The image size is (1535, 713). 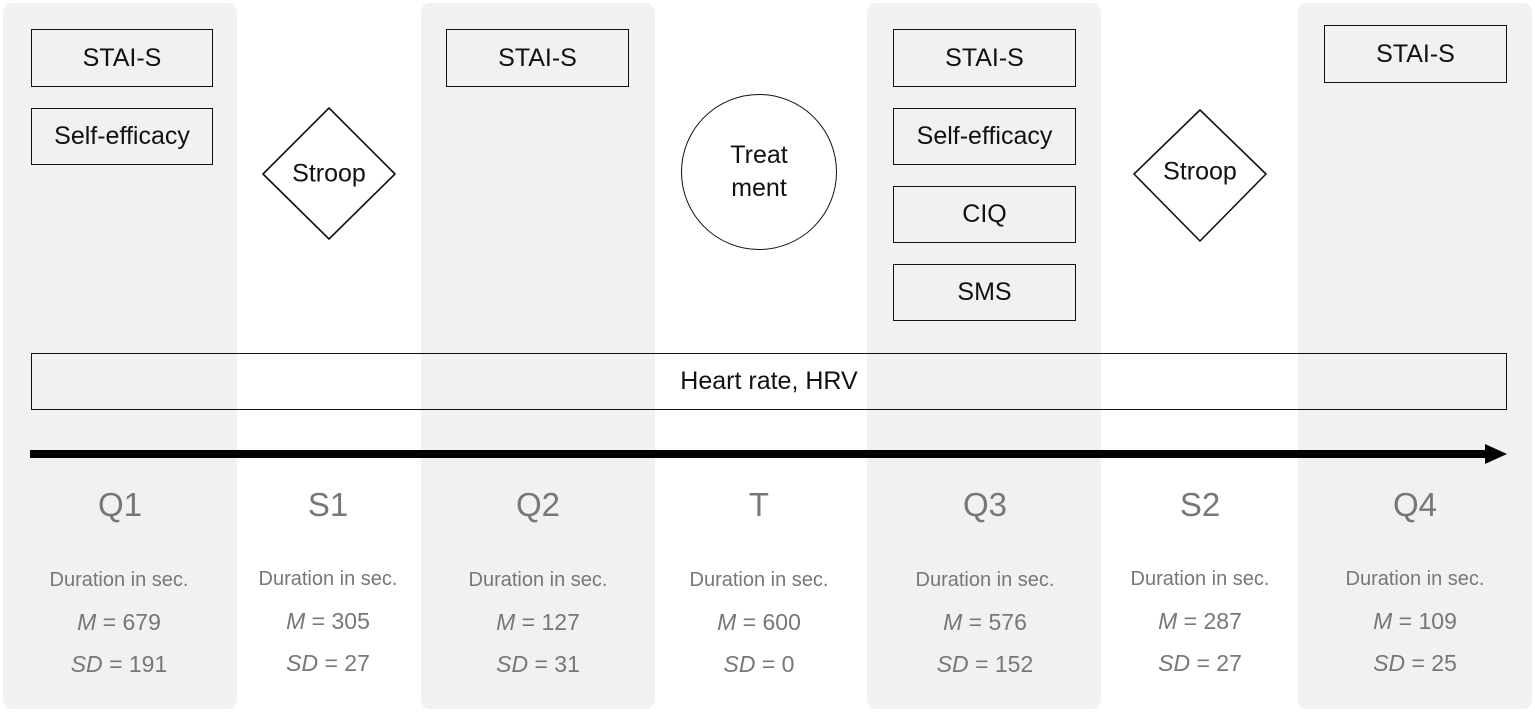 I want to click on stroop-label-s2: Stroop, so click(x=1200, y=171).